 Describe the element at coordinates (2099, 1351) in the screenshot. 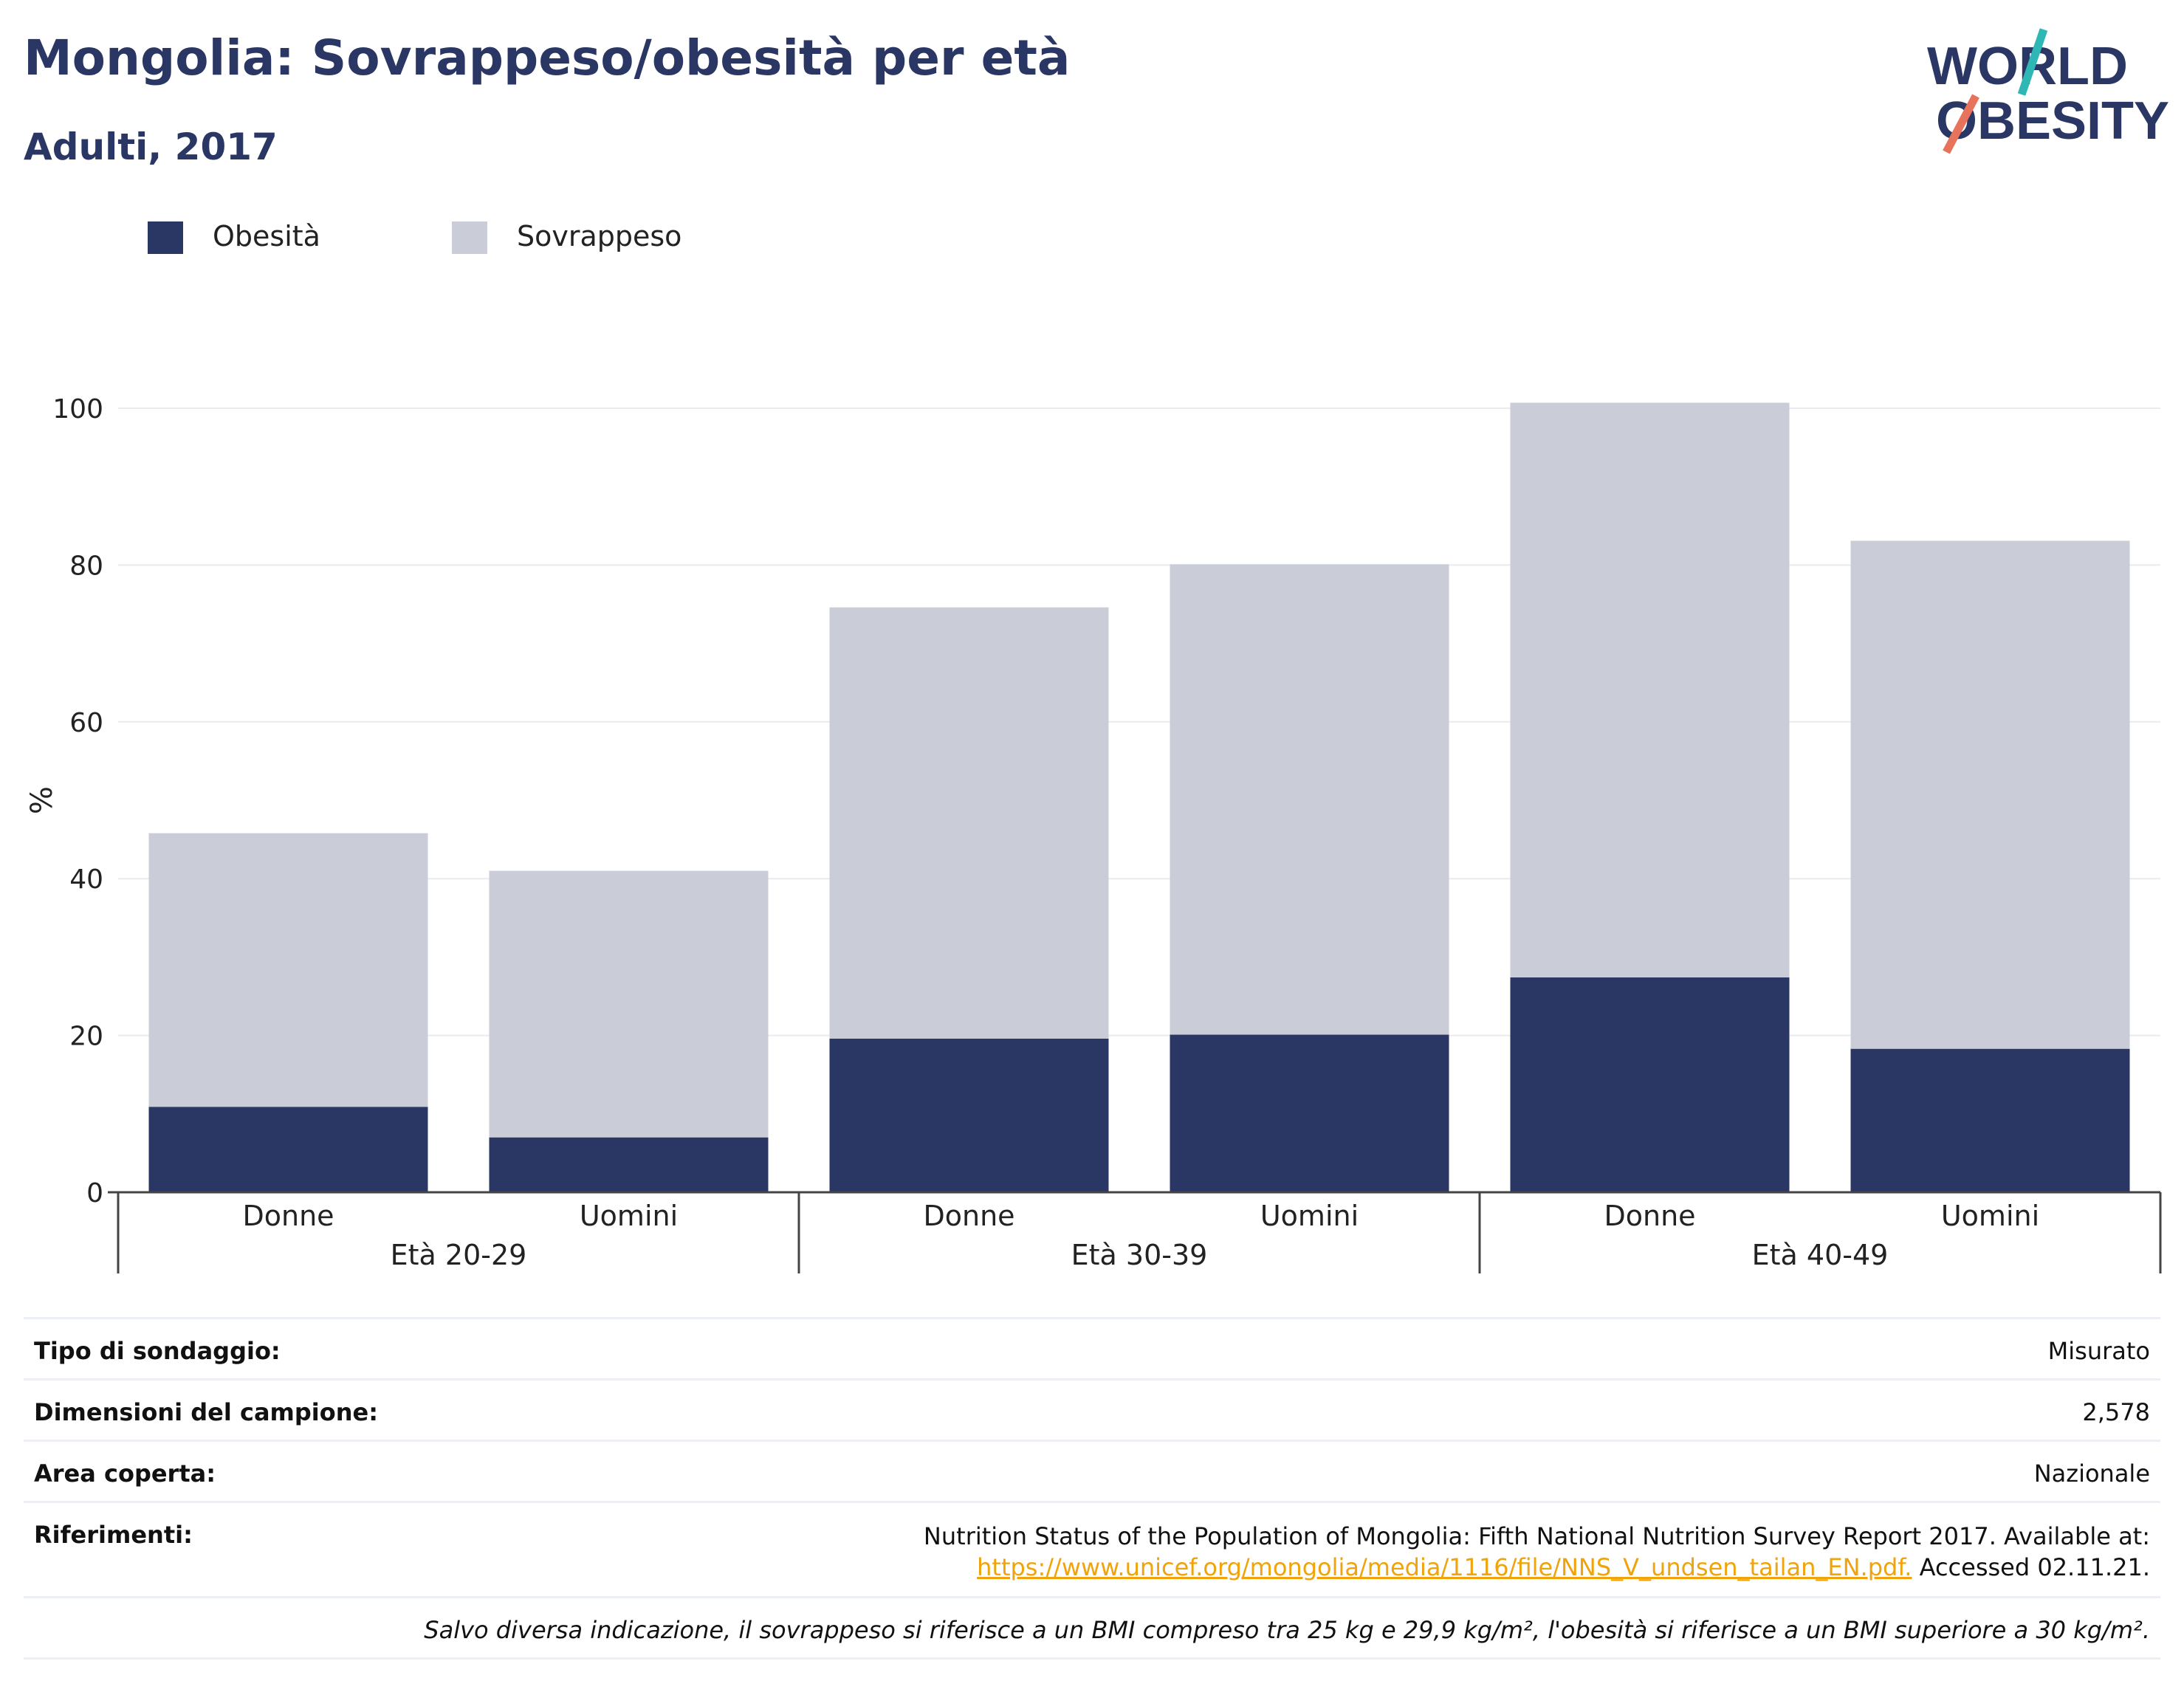

I see `survey-type-value: Misurato` at that location.